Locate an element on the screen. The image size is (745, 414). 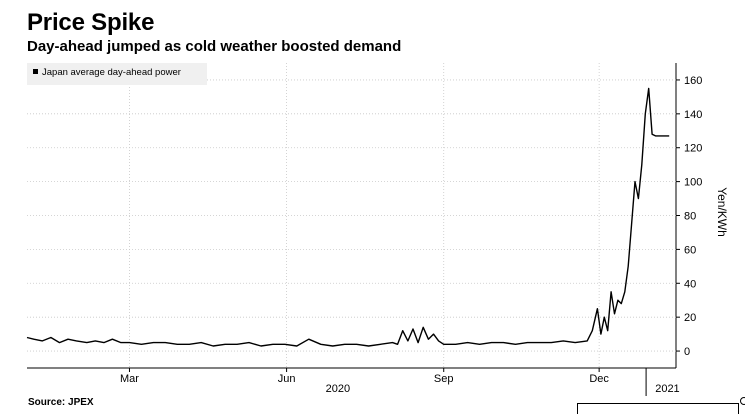
x-axis: Mar Jun Sep Dec 2020 2021 is located at coordinates (400, 382).